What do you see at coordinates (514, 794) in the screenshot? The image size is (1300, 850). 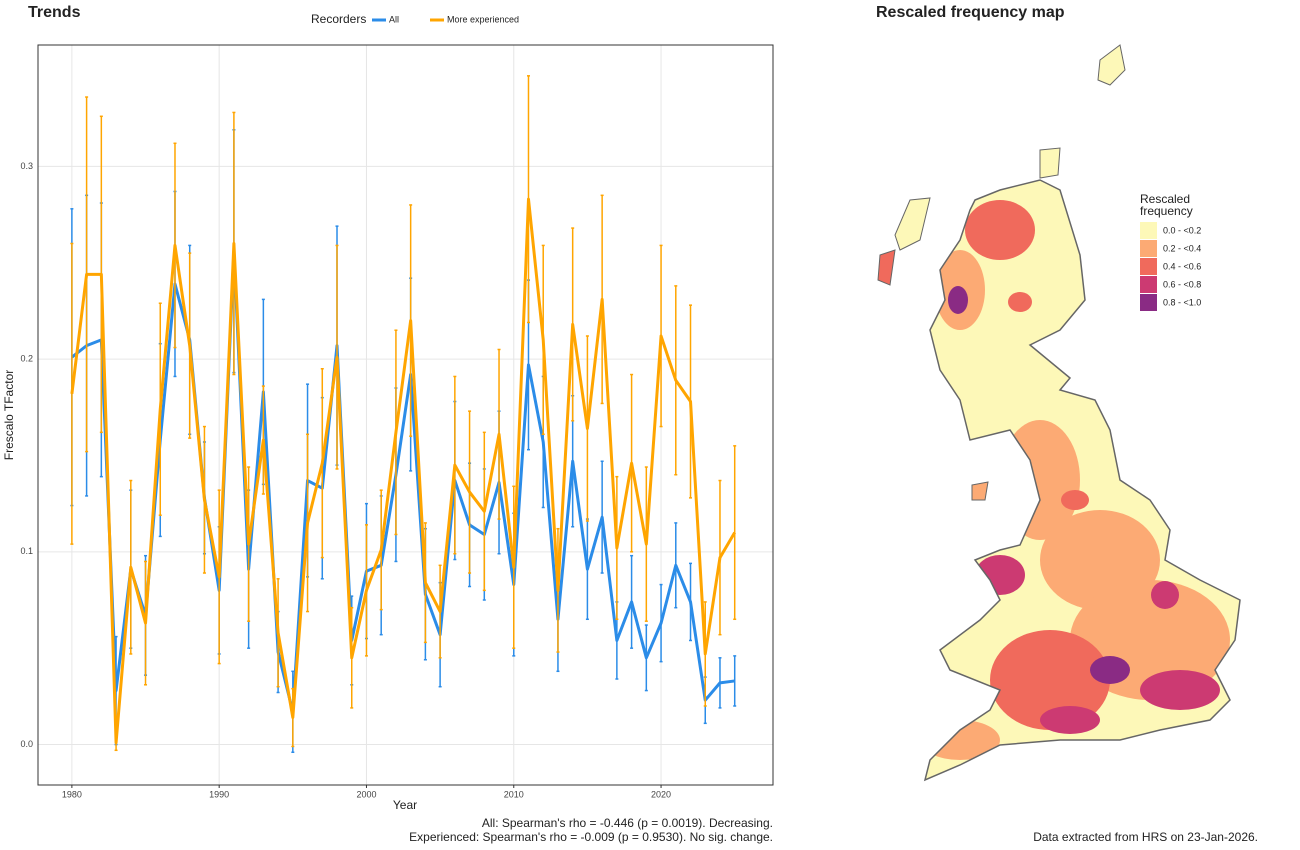 I see `x-tick-label: 2010` at bounding box center [514, 794].